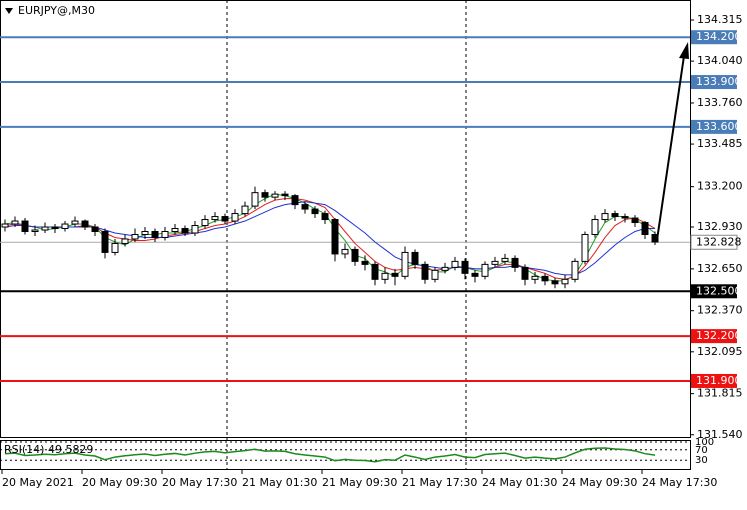 The height and width of the screenshot is (510, 747). I want to click on level-label: 134.200, so click(719, 36).